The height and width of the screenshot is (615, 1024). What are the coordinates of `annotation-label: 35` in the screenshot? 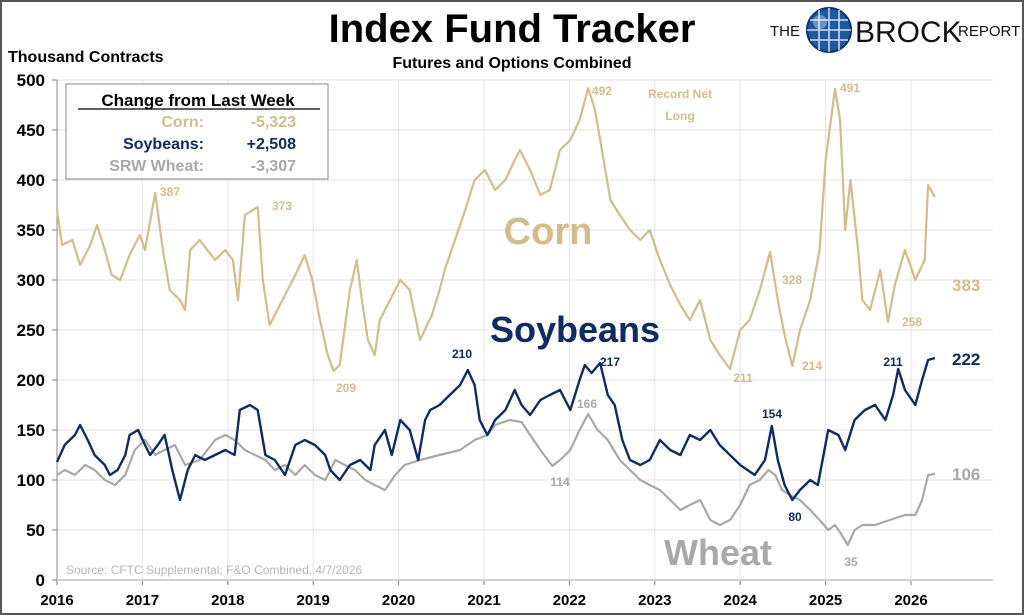 It's located at (851, 562).